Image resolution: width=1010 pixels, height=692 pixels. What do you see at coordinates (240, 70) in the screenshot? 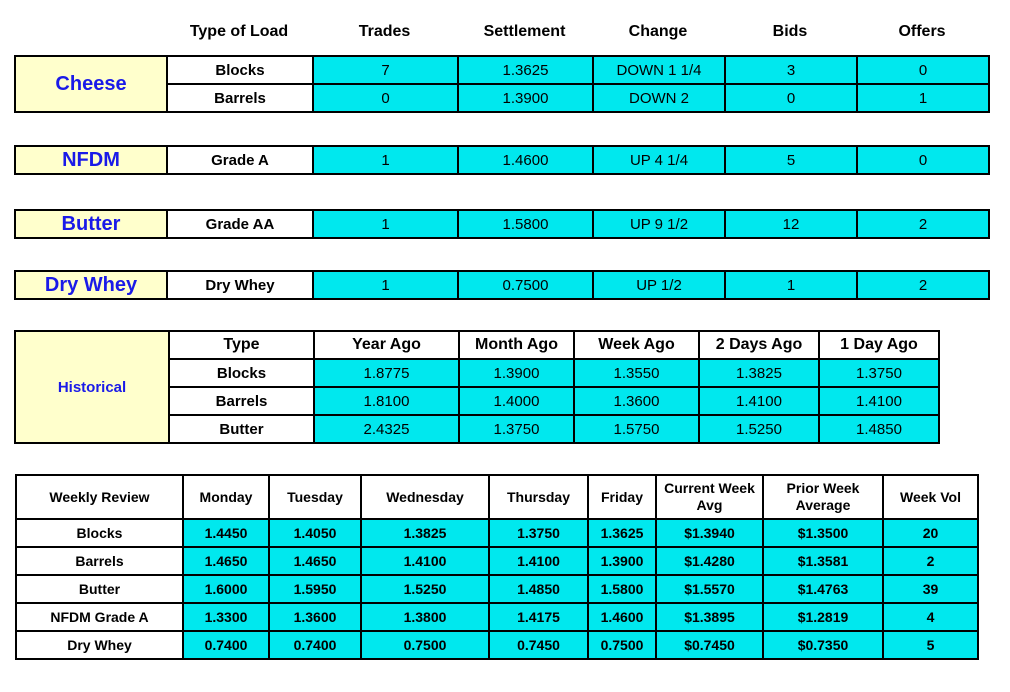
I see `type-of-load-cell: Blocks` at bounding box center [240, 70].